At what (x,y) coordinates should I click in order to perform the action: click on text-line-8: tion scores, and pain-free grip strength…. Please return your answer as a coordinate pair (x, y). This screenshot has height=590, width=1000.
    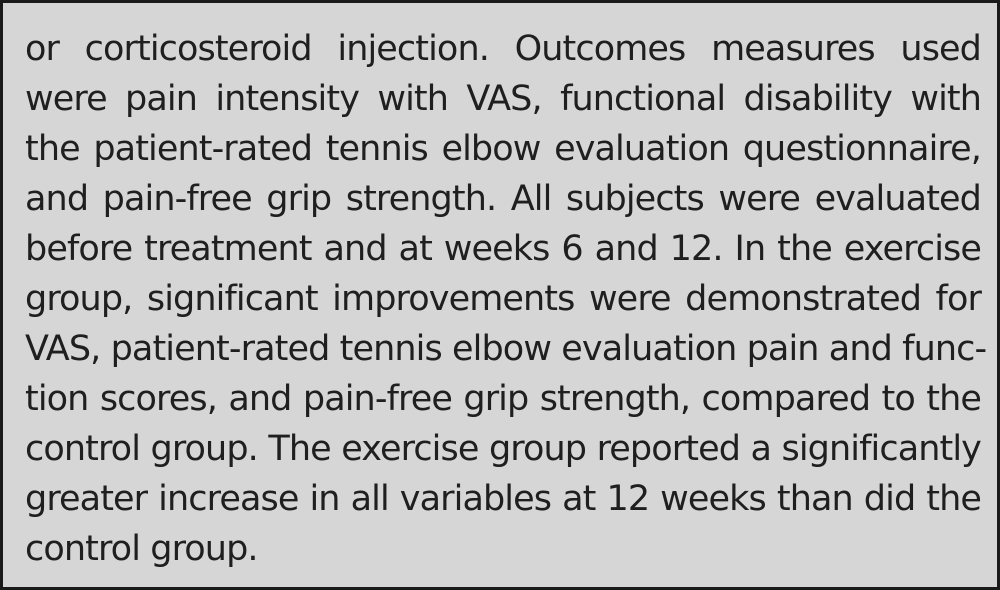
    Looking at the image, I should click on (503, 399).